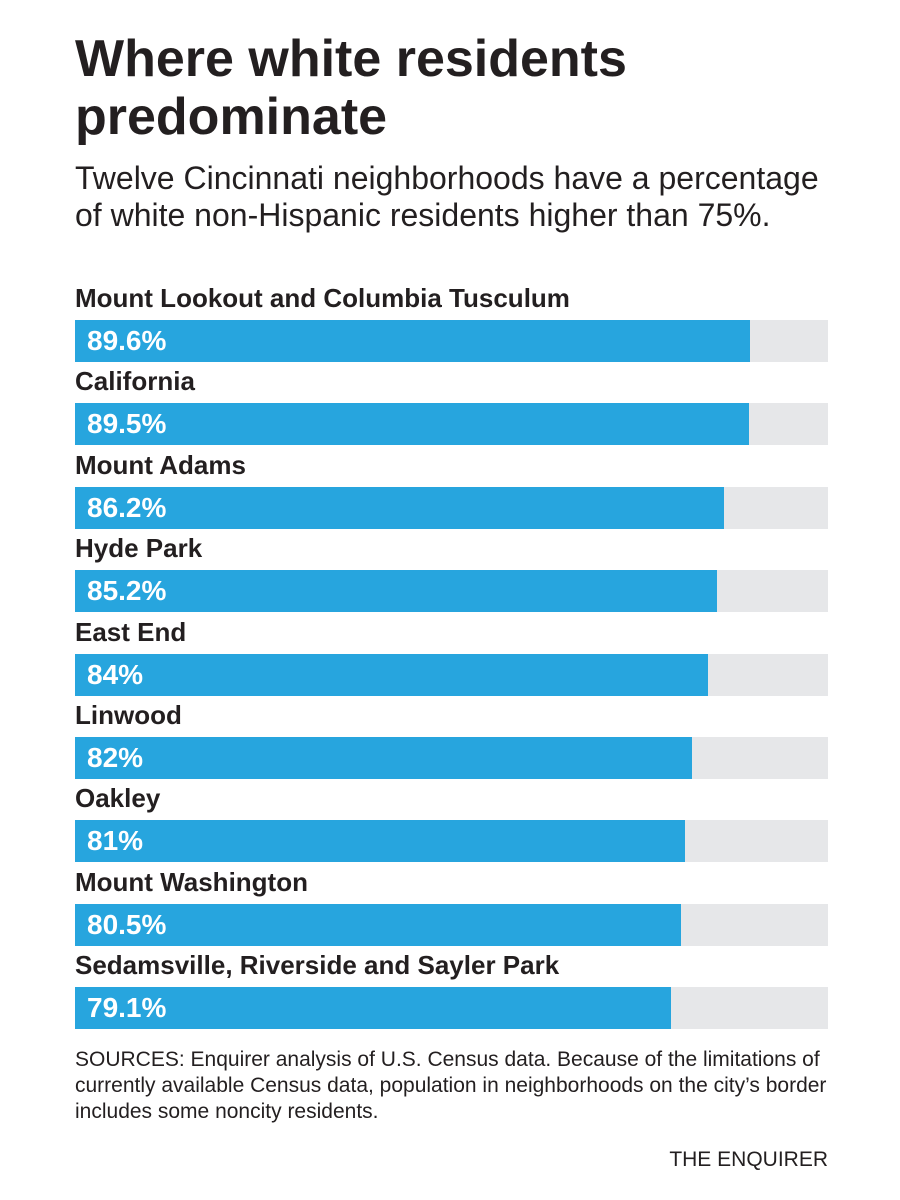 Image resolution: width=900 pixels, height=1200 pixels. Describe the element at coordinates (748, 1159) in the screenshot. I see `credit: THE ENQUIRER` at that location.